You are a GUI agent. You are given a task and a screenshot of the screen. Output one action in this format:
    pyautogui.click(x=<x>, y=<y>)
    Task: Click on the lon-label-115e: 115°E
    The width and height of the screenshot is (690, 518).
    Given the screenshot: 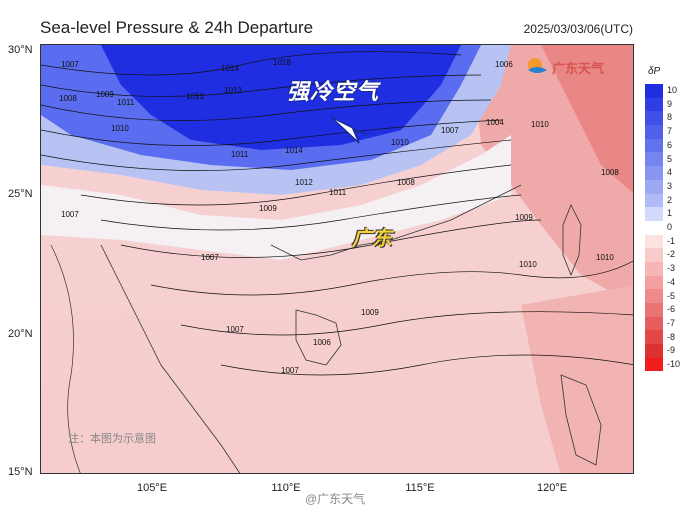 What is the action you would take?
    pyautogui.click(x=420, y=488)
    